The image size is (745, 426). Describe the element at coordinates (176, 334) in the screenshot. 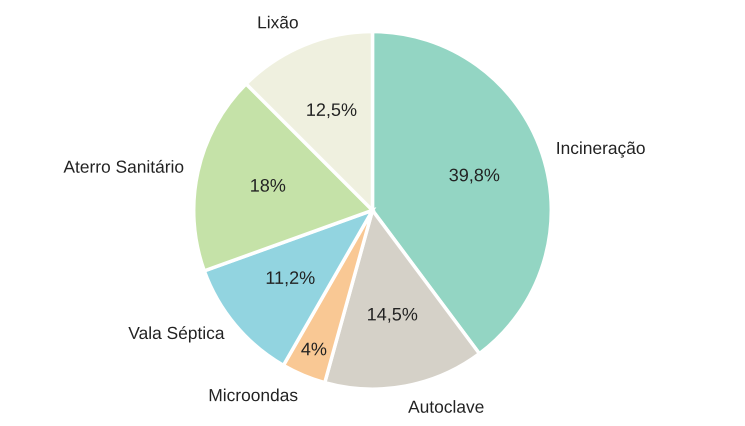

I see `slice-label: Vala Séptica` at that location.